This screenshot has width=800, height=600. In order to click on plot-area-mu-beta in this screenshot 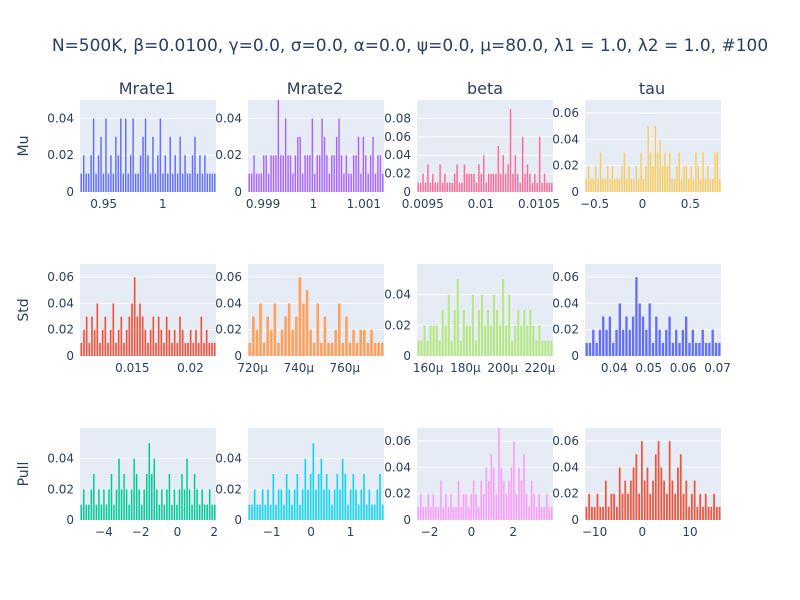, I will do `click(485, 146)`.